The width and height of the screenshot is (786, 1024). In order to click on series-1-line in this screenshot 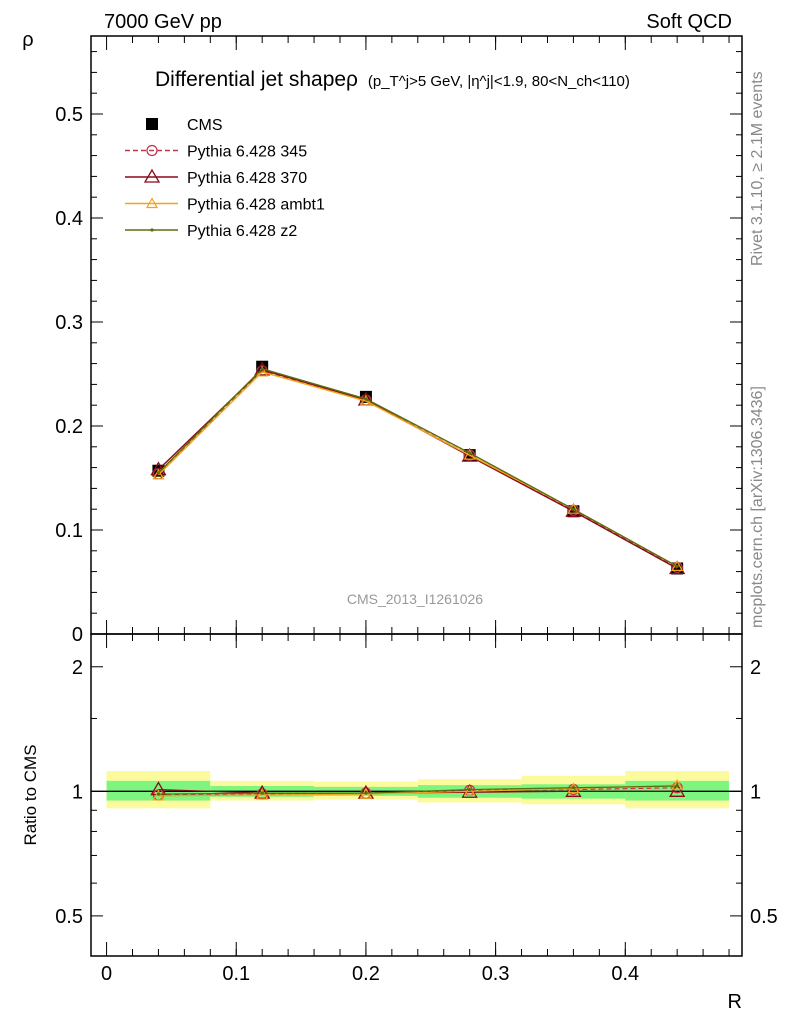, I will do `click(417, 469)`.